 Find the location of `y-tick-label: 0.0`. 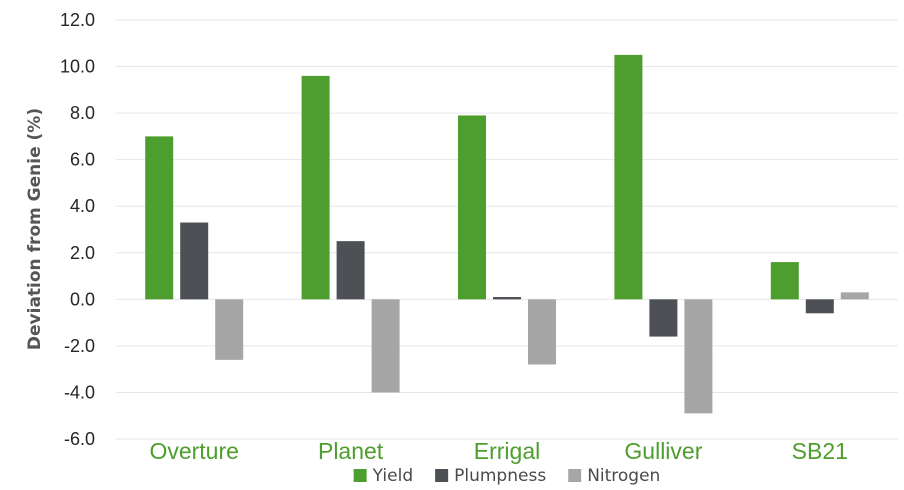

y-tick-label: 0.0 is located at coordinates (82, 299).